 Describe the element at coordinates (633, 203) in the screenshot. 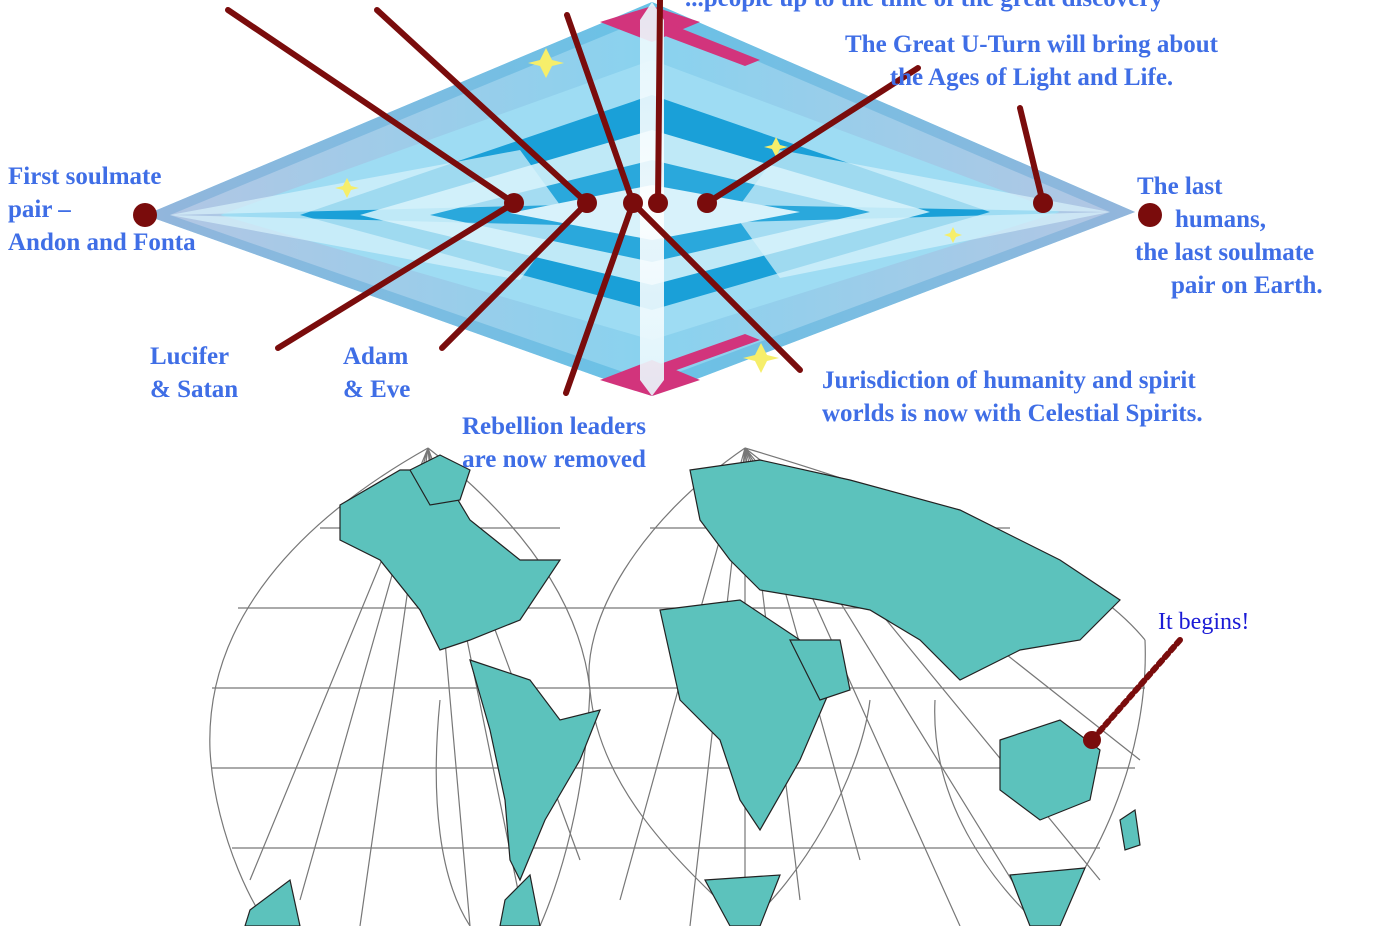

I see `marker-rebellion` at that location.